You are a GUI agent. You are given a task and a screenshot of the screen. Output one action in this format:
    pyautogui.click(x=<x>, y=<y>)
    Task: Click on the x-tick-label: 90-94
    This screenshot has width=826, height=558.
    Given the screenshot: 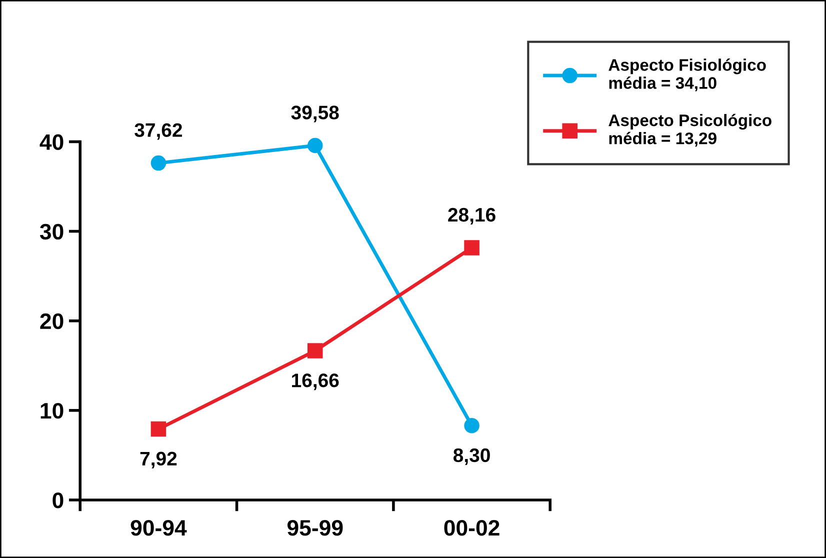 What is the action you would take?
    pyautogui.click(x=158, y=528)
    